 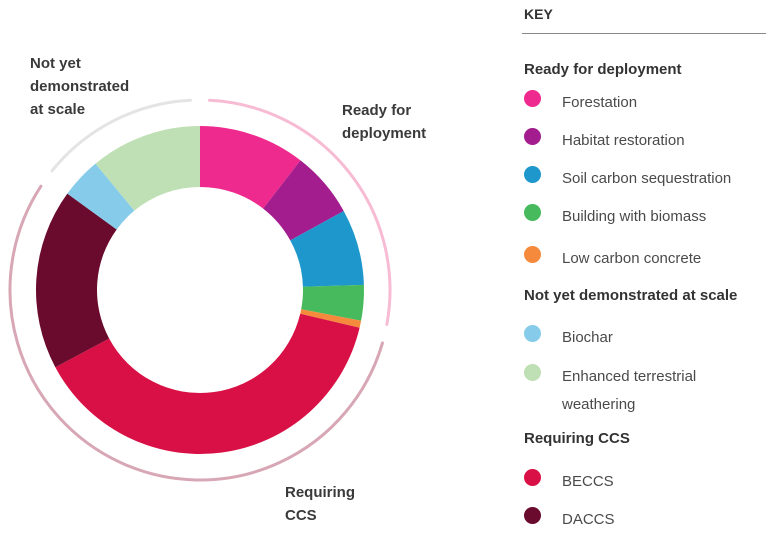 What do you see at coordinates (577, 438) in the screenshot?
I see `key-group-ccs: Requiring CCS` at bounding box center [577, 438].